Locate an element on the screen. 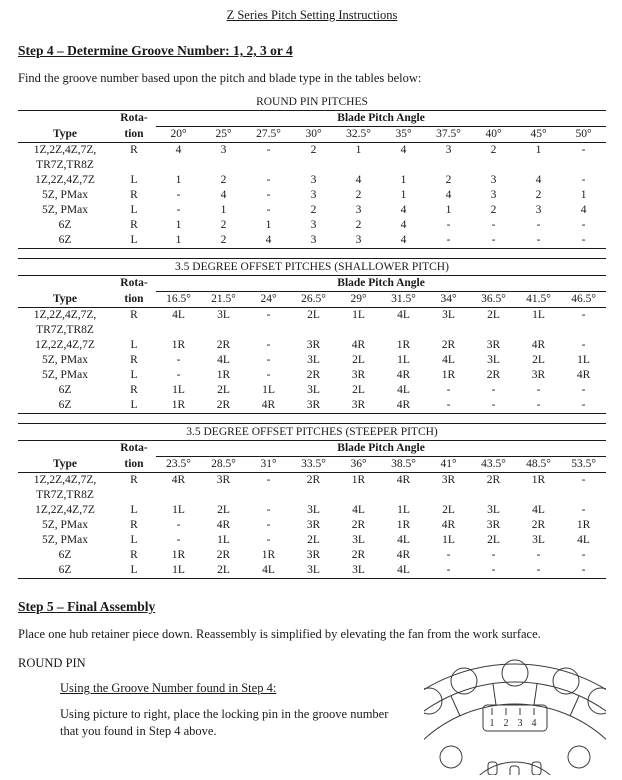 This screenshot has height=780, width=622. pitch-row: 5Z, PMax L - 1 - 2 3 4 1 2 3 4 is located at coordinates (312, 210).